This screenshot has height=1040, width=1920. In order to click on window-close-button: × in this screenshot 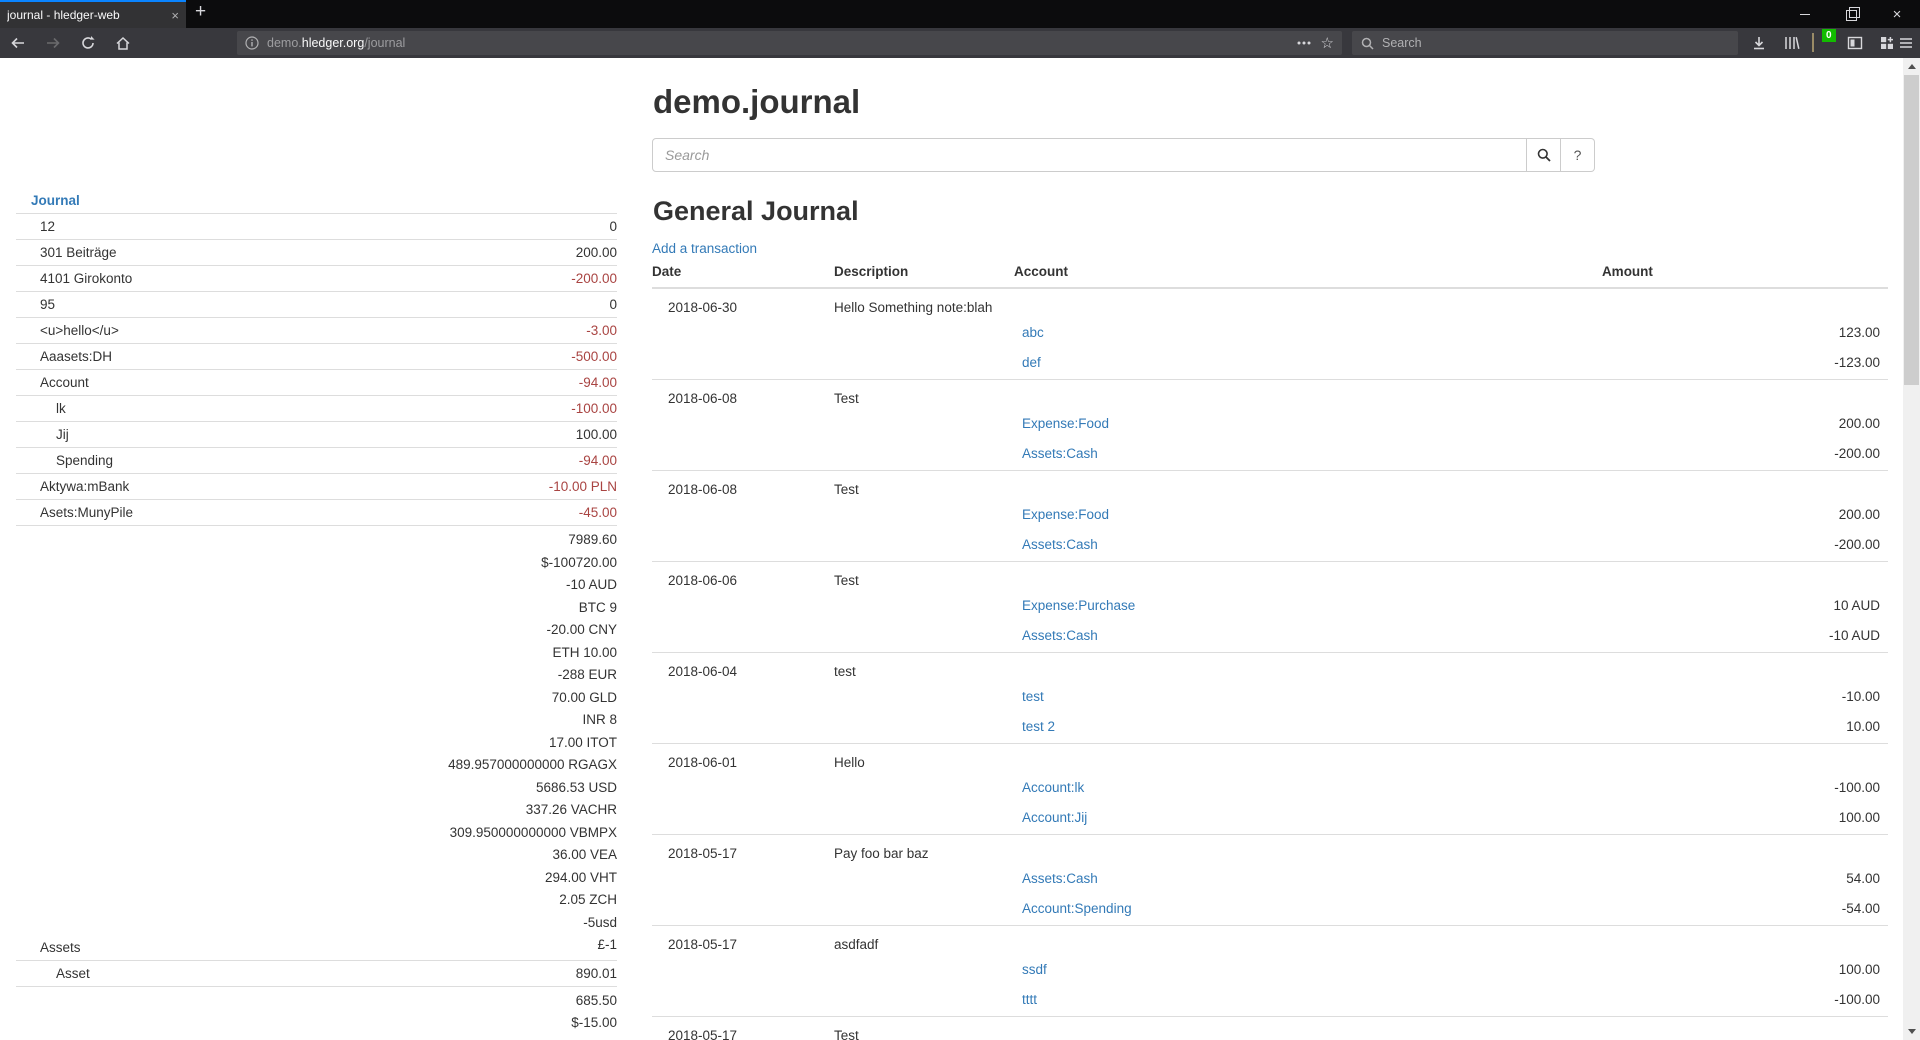, I will do `click(1897, 14)`.